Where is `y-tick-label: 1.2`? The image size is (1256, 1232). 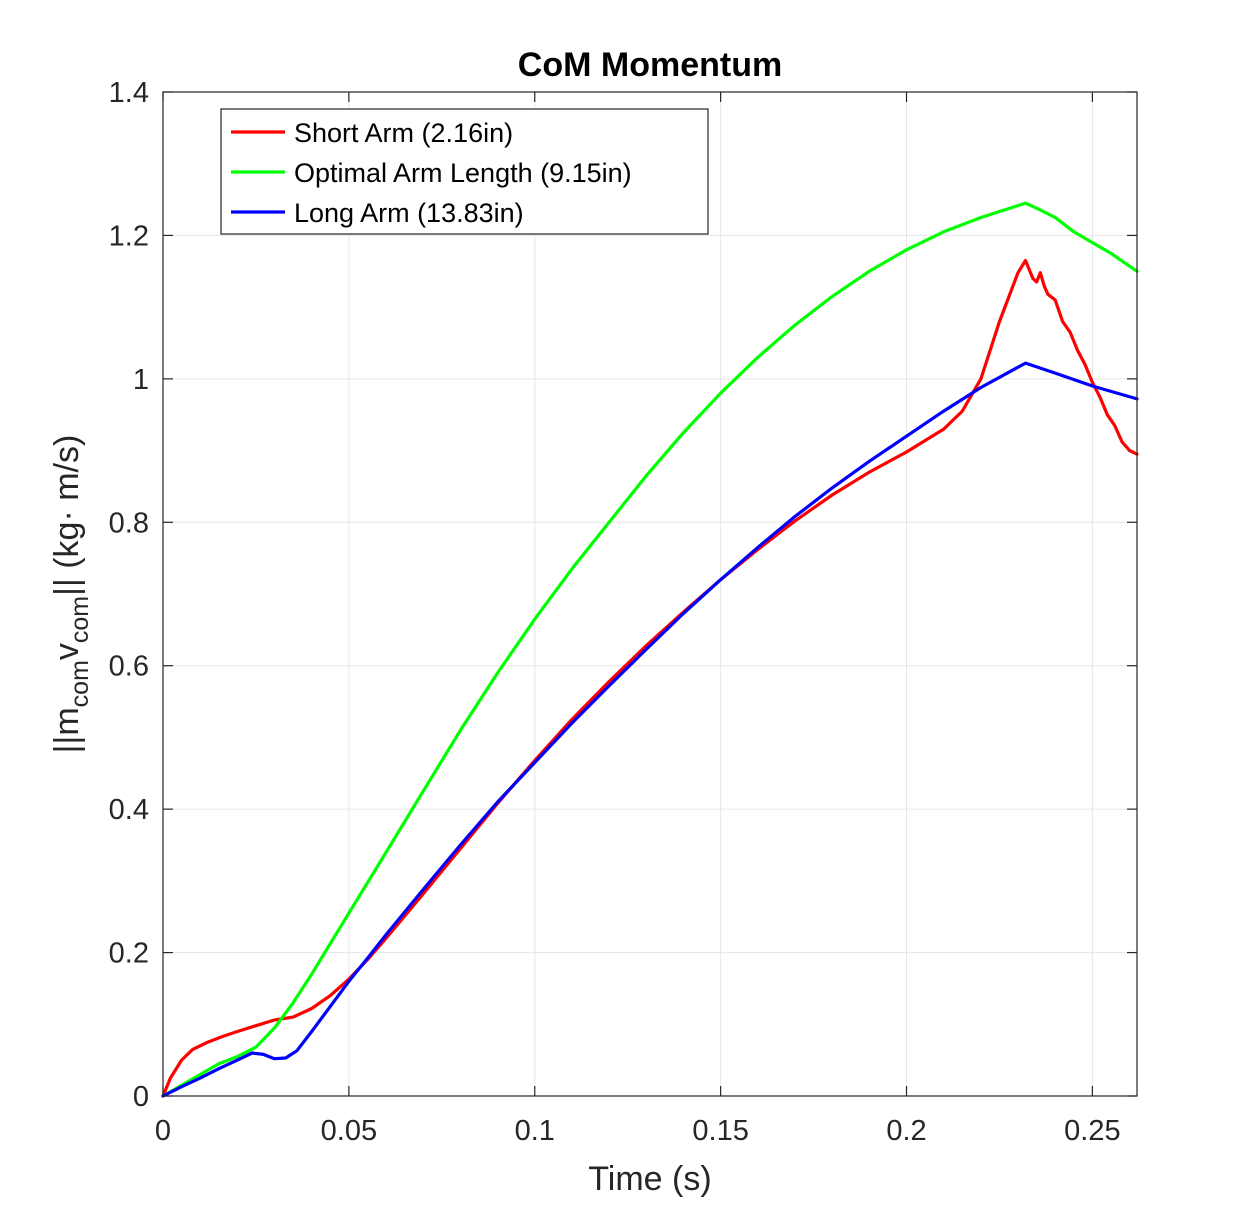
y-tick-label: 1.2 is located at coordinates (129, 236).